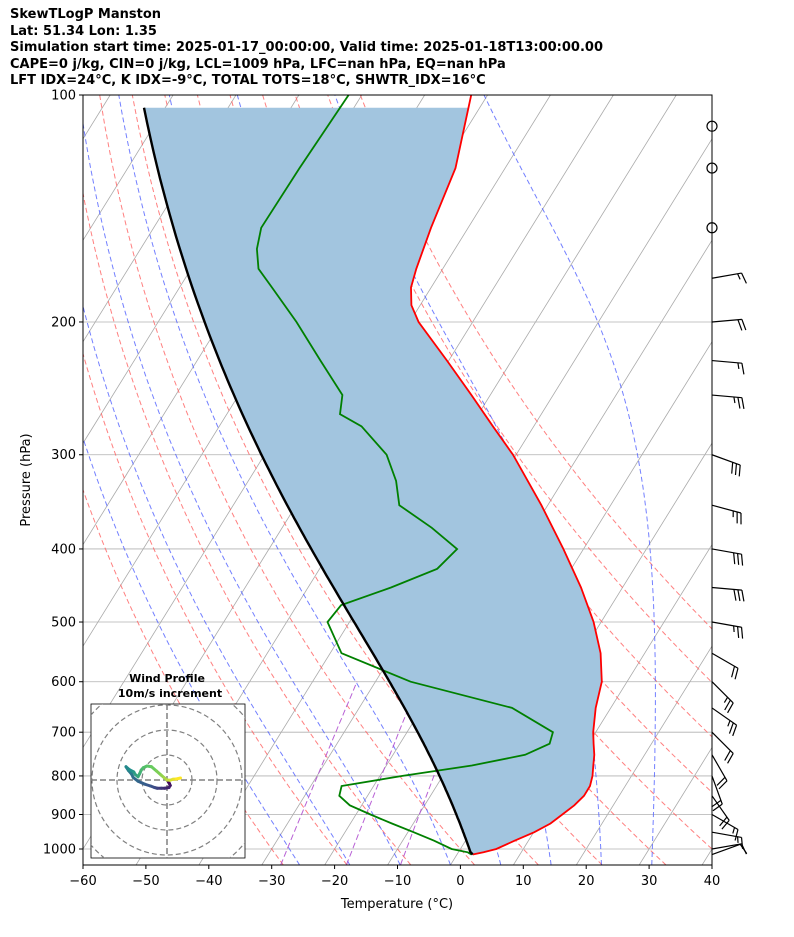  What do you see at coordinates (396, 904) in the screenshot?
I see `x-axis-label: Temperature (°C)` at bounding box center [396, 904].